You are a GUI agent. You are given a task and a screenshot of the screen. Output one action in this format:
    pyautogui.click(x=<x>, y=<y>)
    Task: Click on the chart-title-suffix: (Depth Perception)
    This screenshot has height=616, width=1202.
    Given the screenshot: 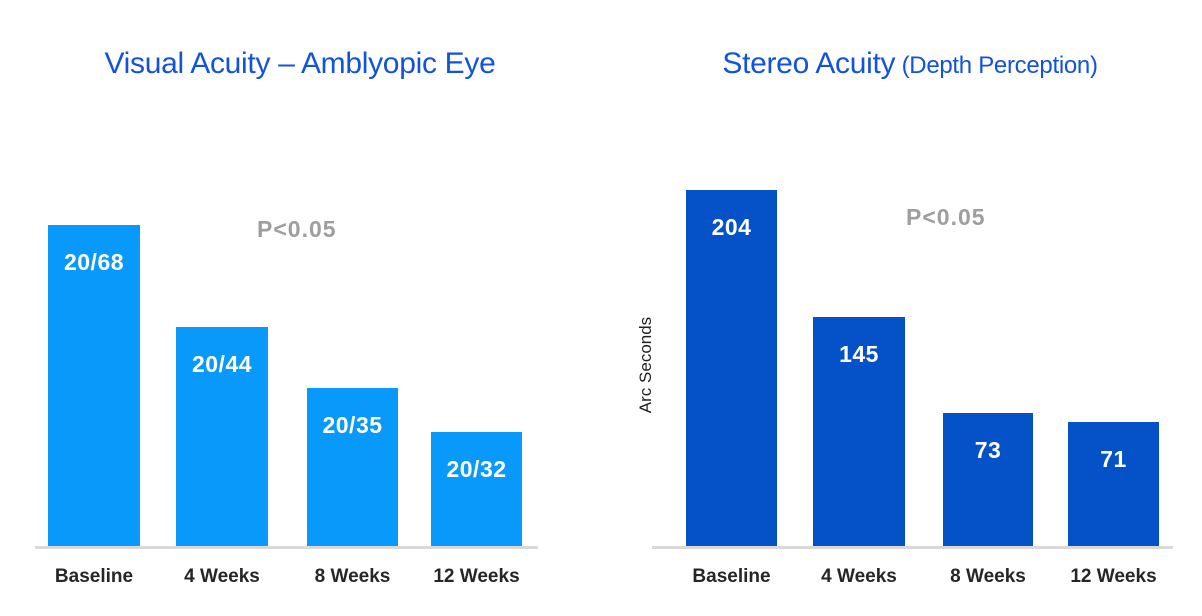 What is the action you would take?
    pyautogui.click(x=996, y=65)
    